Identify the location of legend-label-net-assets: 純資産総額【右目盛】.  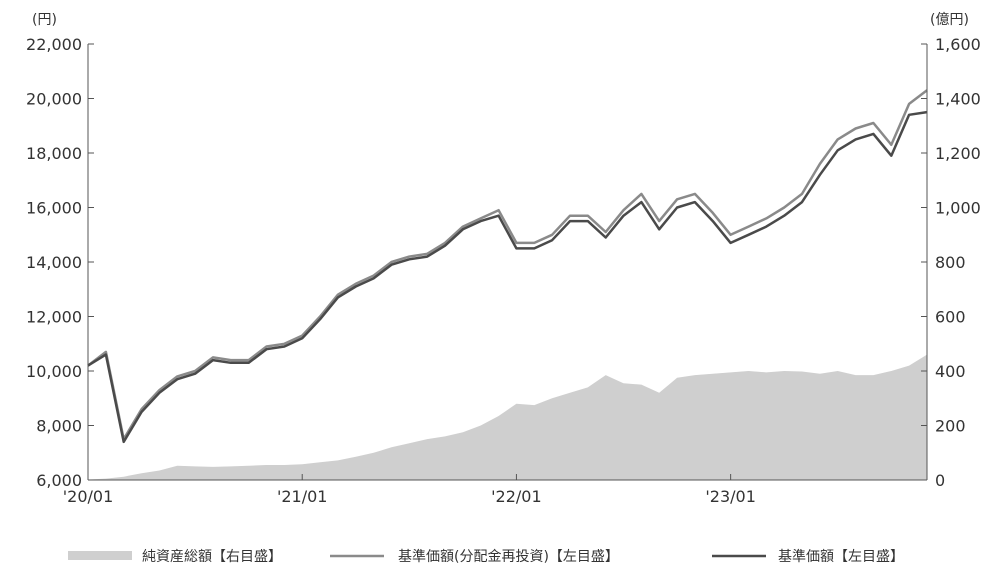
(212, 557).